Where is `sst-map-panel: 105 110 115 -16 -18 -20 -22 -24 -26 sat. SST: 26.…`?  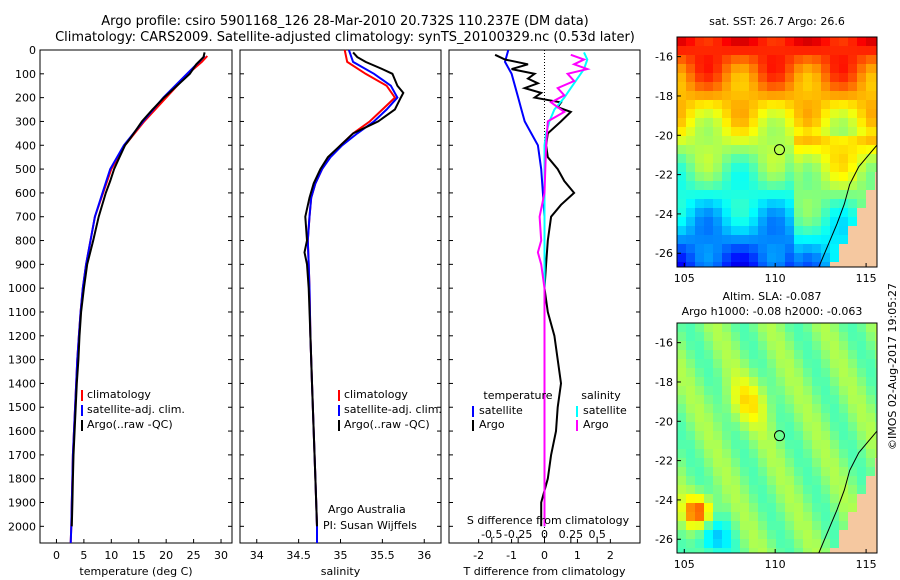 sst-map-panel: 105 110 115 -16 -18 -20 -22 -24 -26 sat. SST: 26.… is located at coordinates (766, 150).